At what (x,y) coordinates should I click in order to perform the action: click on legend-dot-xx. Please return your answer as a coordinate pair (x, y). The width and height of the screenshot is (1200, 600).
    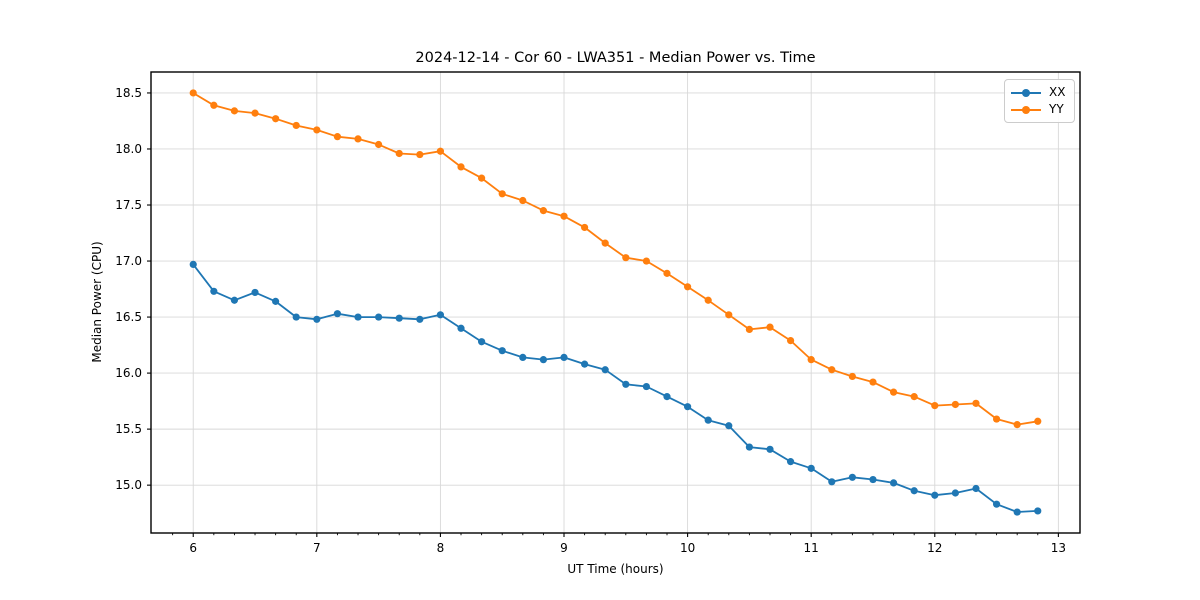
    Looking at the image, I should click on (1026, 92).